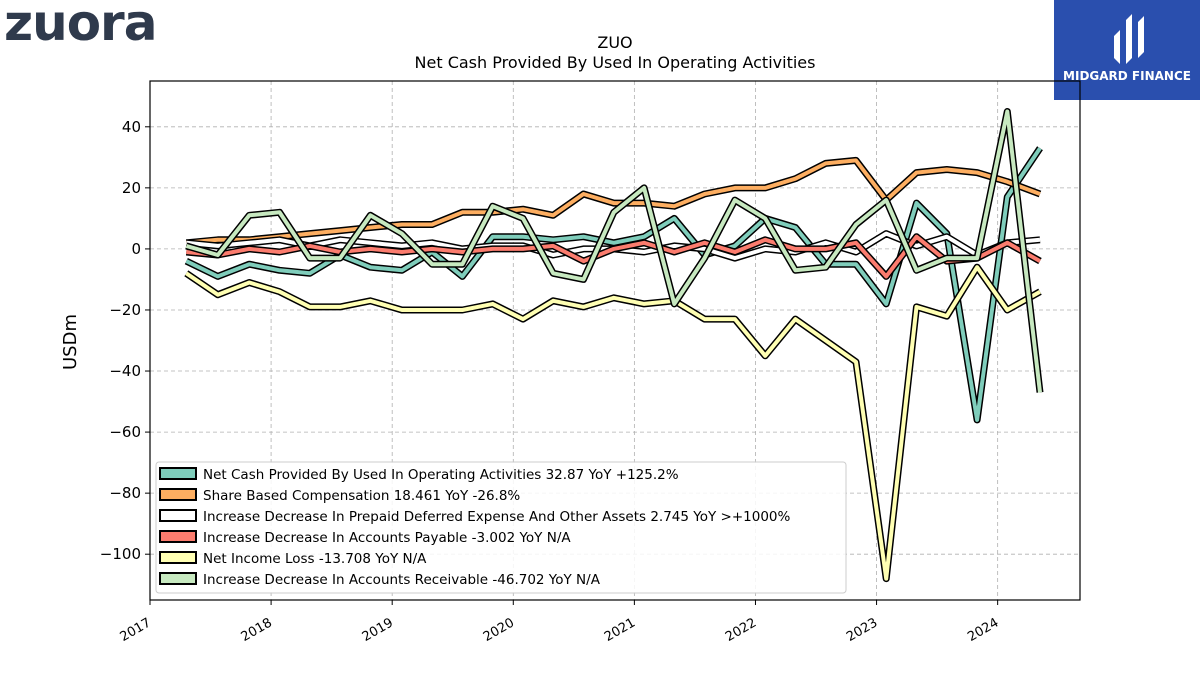 The height and width of the screenshot is (675, 1200). I want to click on midgard-finance-badge: MIDGARD FINANCE, so click(1127, 50).